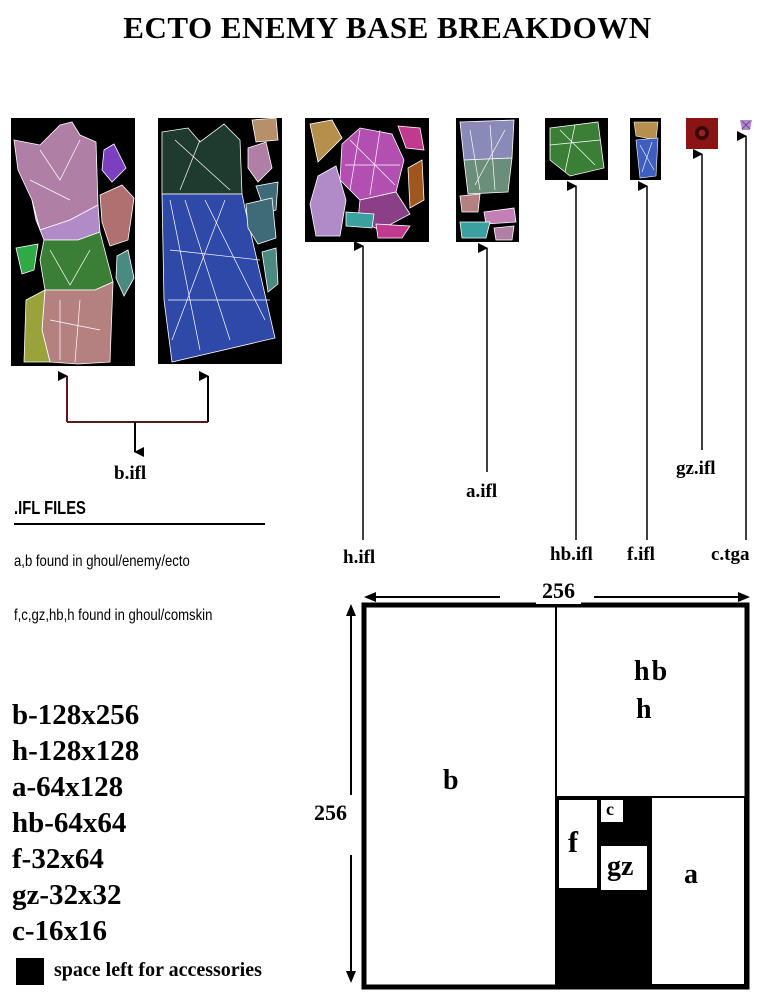 The width and height of the screenshot is (775, 1003). I want to click on width-dimension, so click(557, 597).